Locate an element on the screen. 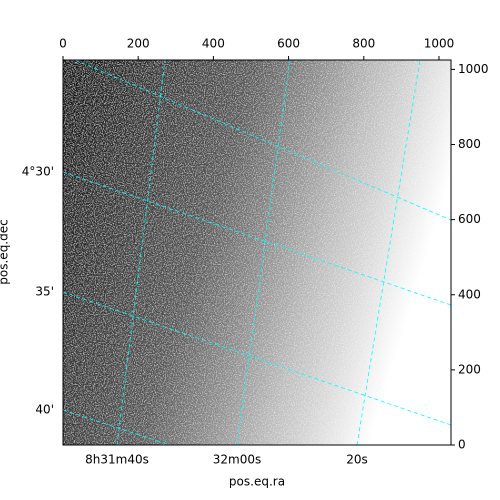 This screenshot has height=500, width=500. y-tick-label: 600 is located at coordinates (469, 219).